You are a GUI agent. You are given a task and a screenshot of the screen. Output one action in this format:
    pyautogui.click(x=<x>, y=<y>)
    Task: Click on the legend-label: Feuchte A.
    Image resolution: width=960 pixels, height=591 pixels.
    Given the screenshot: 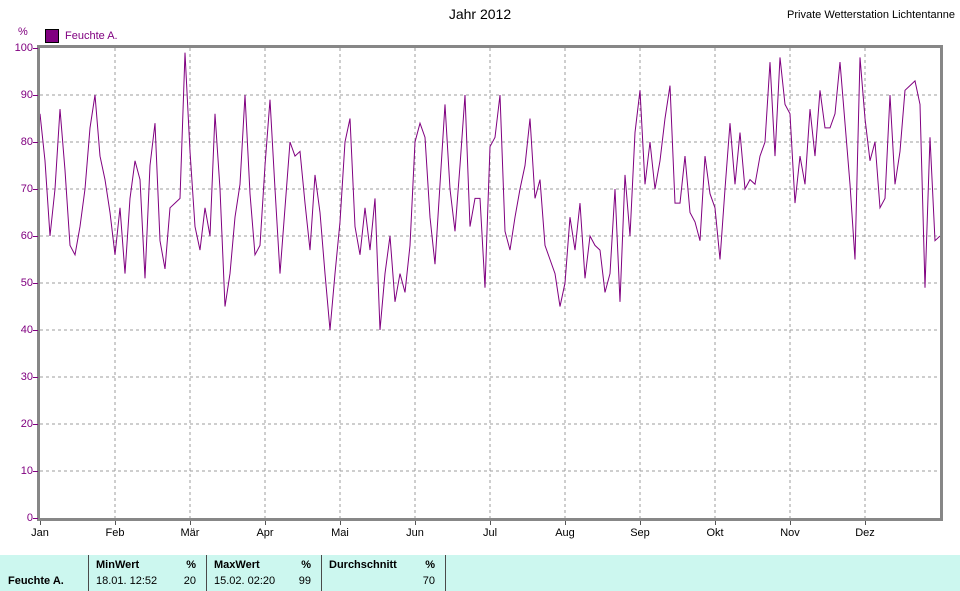 What is the action you would take?
    pyautogui.click(x=91, y=36)
    